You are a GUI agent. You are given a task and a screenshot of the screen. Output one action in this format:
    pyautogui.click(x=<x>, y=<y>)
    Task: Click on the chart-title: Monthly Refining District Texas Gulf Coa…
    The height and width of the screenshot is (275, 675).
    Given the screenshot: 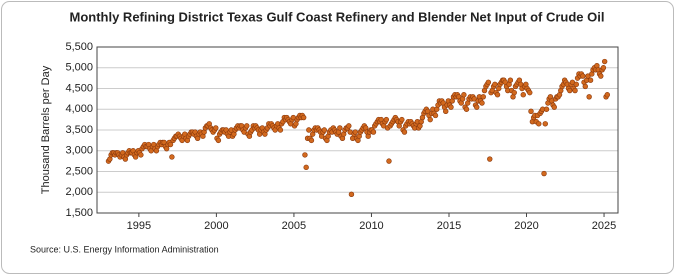 What is the action you would take?
    pyautogui.click(x=337, y=16)
    